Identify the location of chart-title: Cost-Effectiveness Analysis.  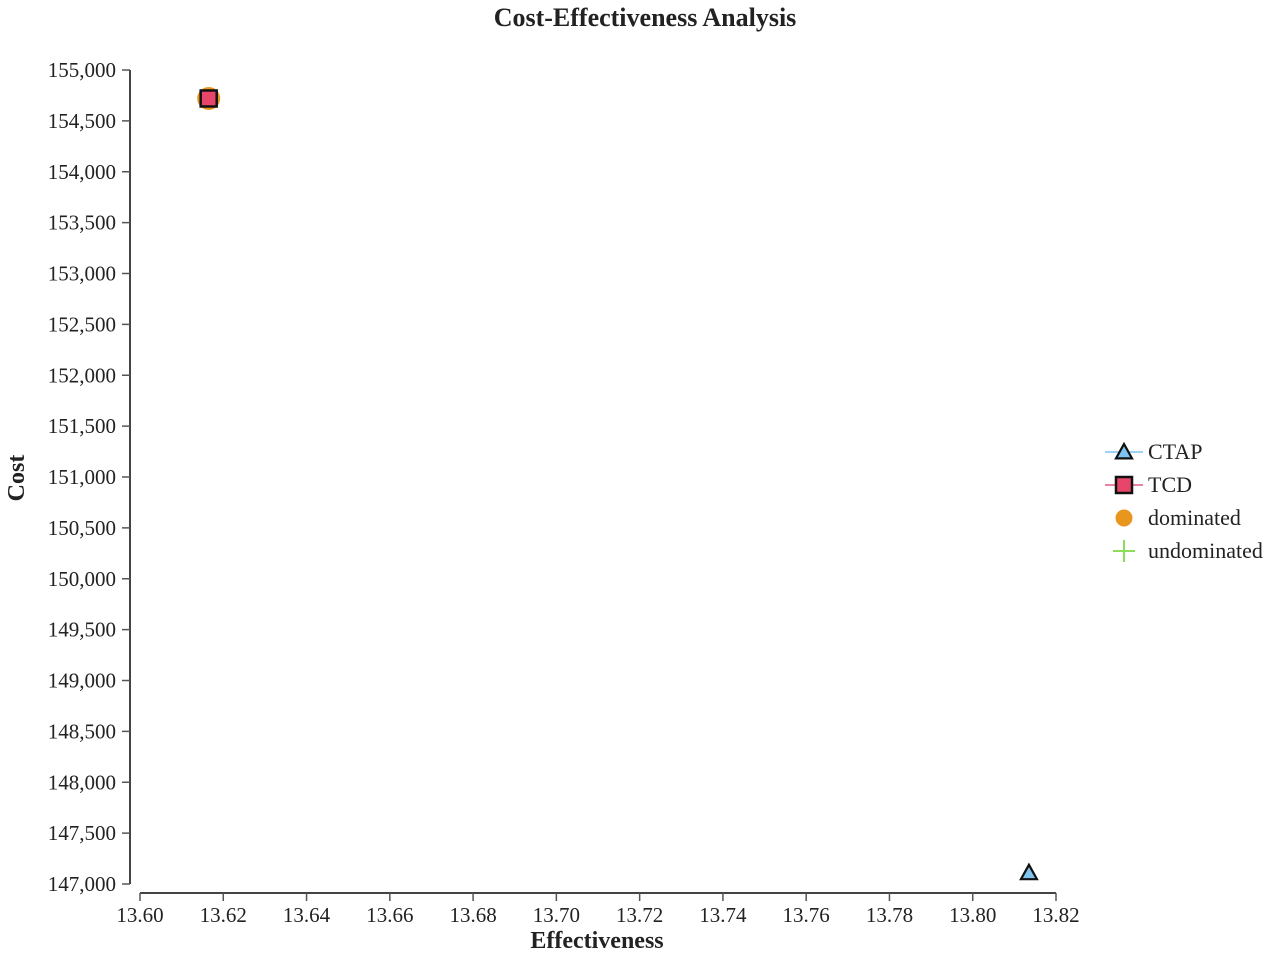
(645, 17).